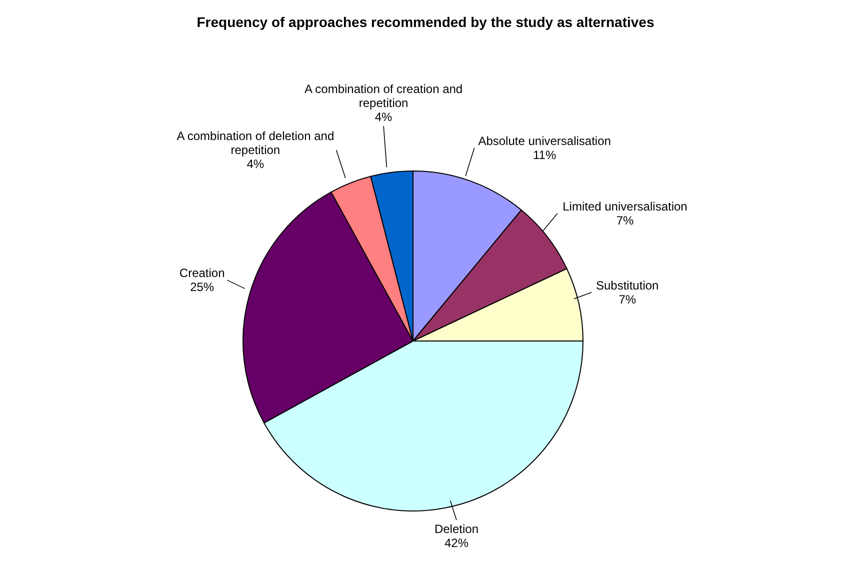 This screenshot has height=578, width=851. What do you see at coordinates (202, 287) in the screenshot?
I see `data-label: 25%` at bounding box center [202, 287].